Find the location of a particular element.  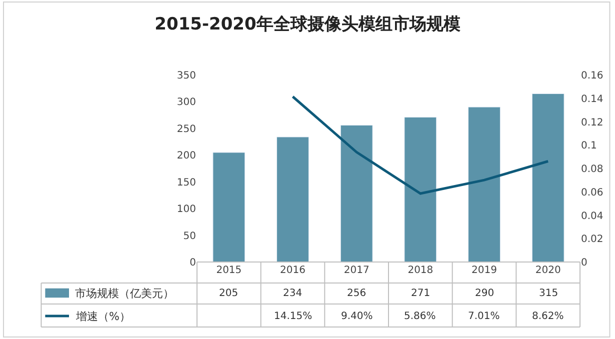

y2-tick-label: 0.16 is located at coordinates (592, 76).